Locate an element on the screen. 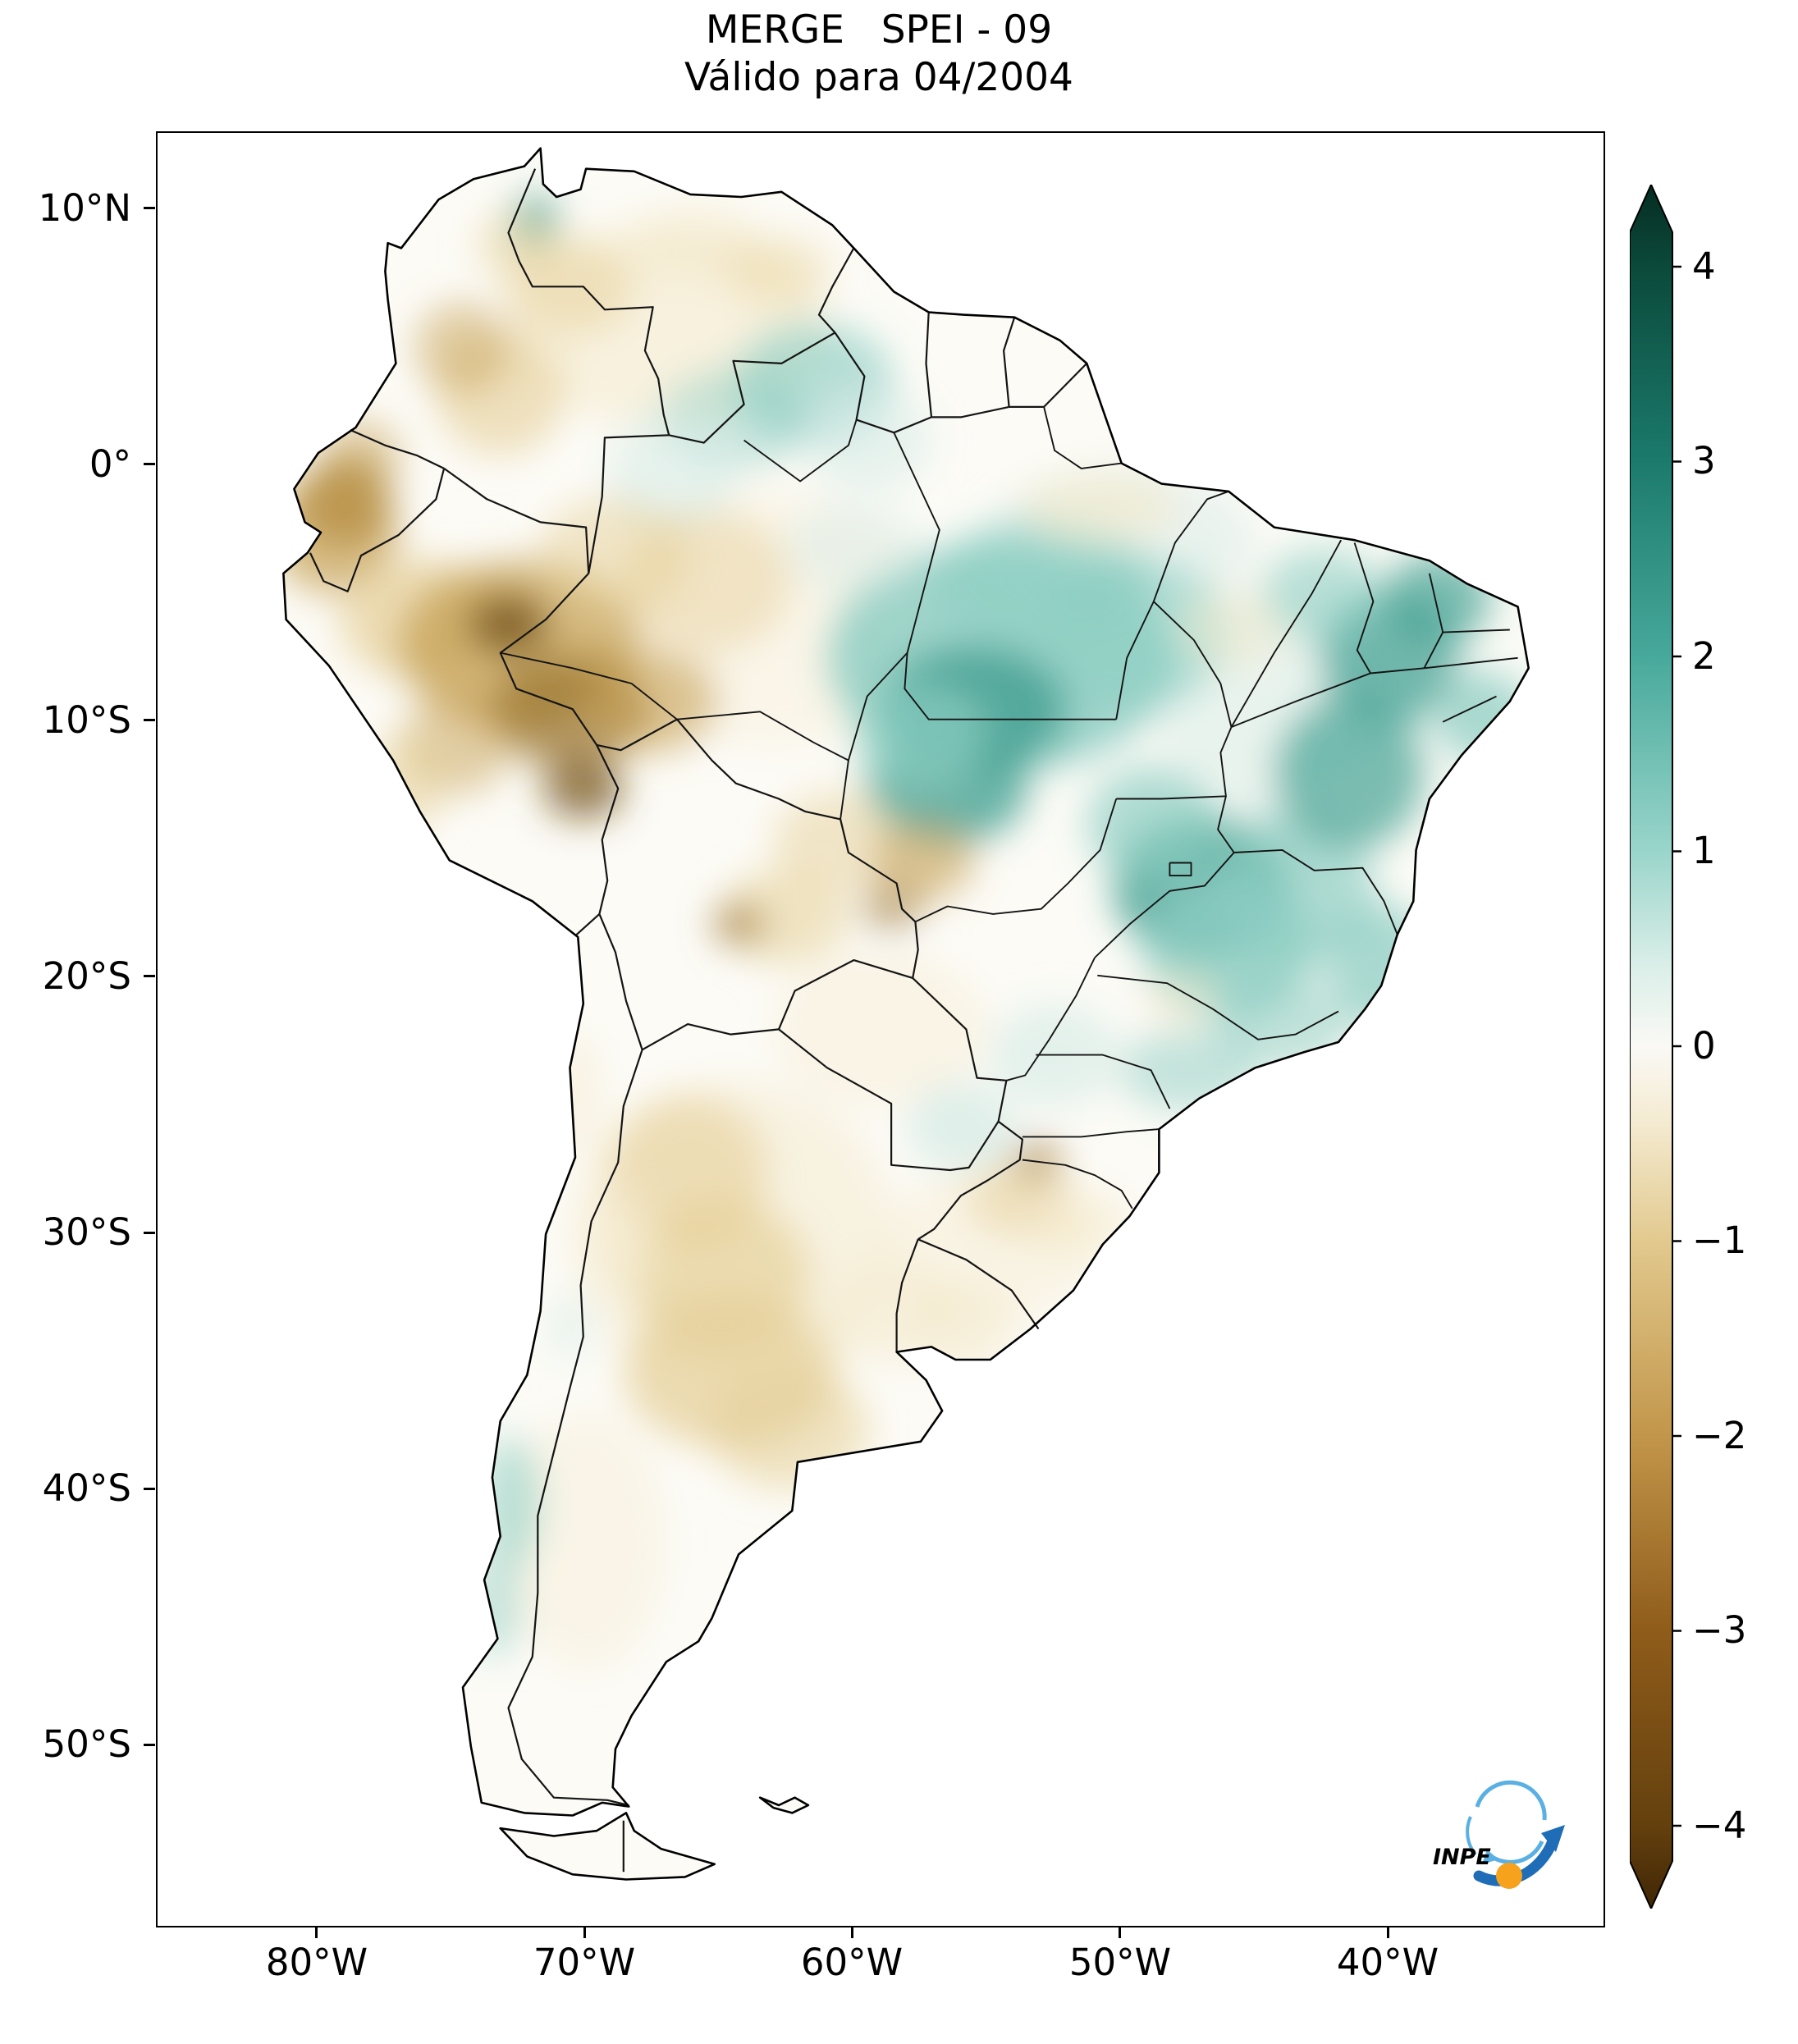 The width and height of the screenshot is (1798, 2044). y-axis-label: 50°S is located at coordinates (86, 1744).